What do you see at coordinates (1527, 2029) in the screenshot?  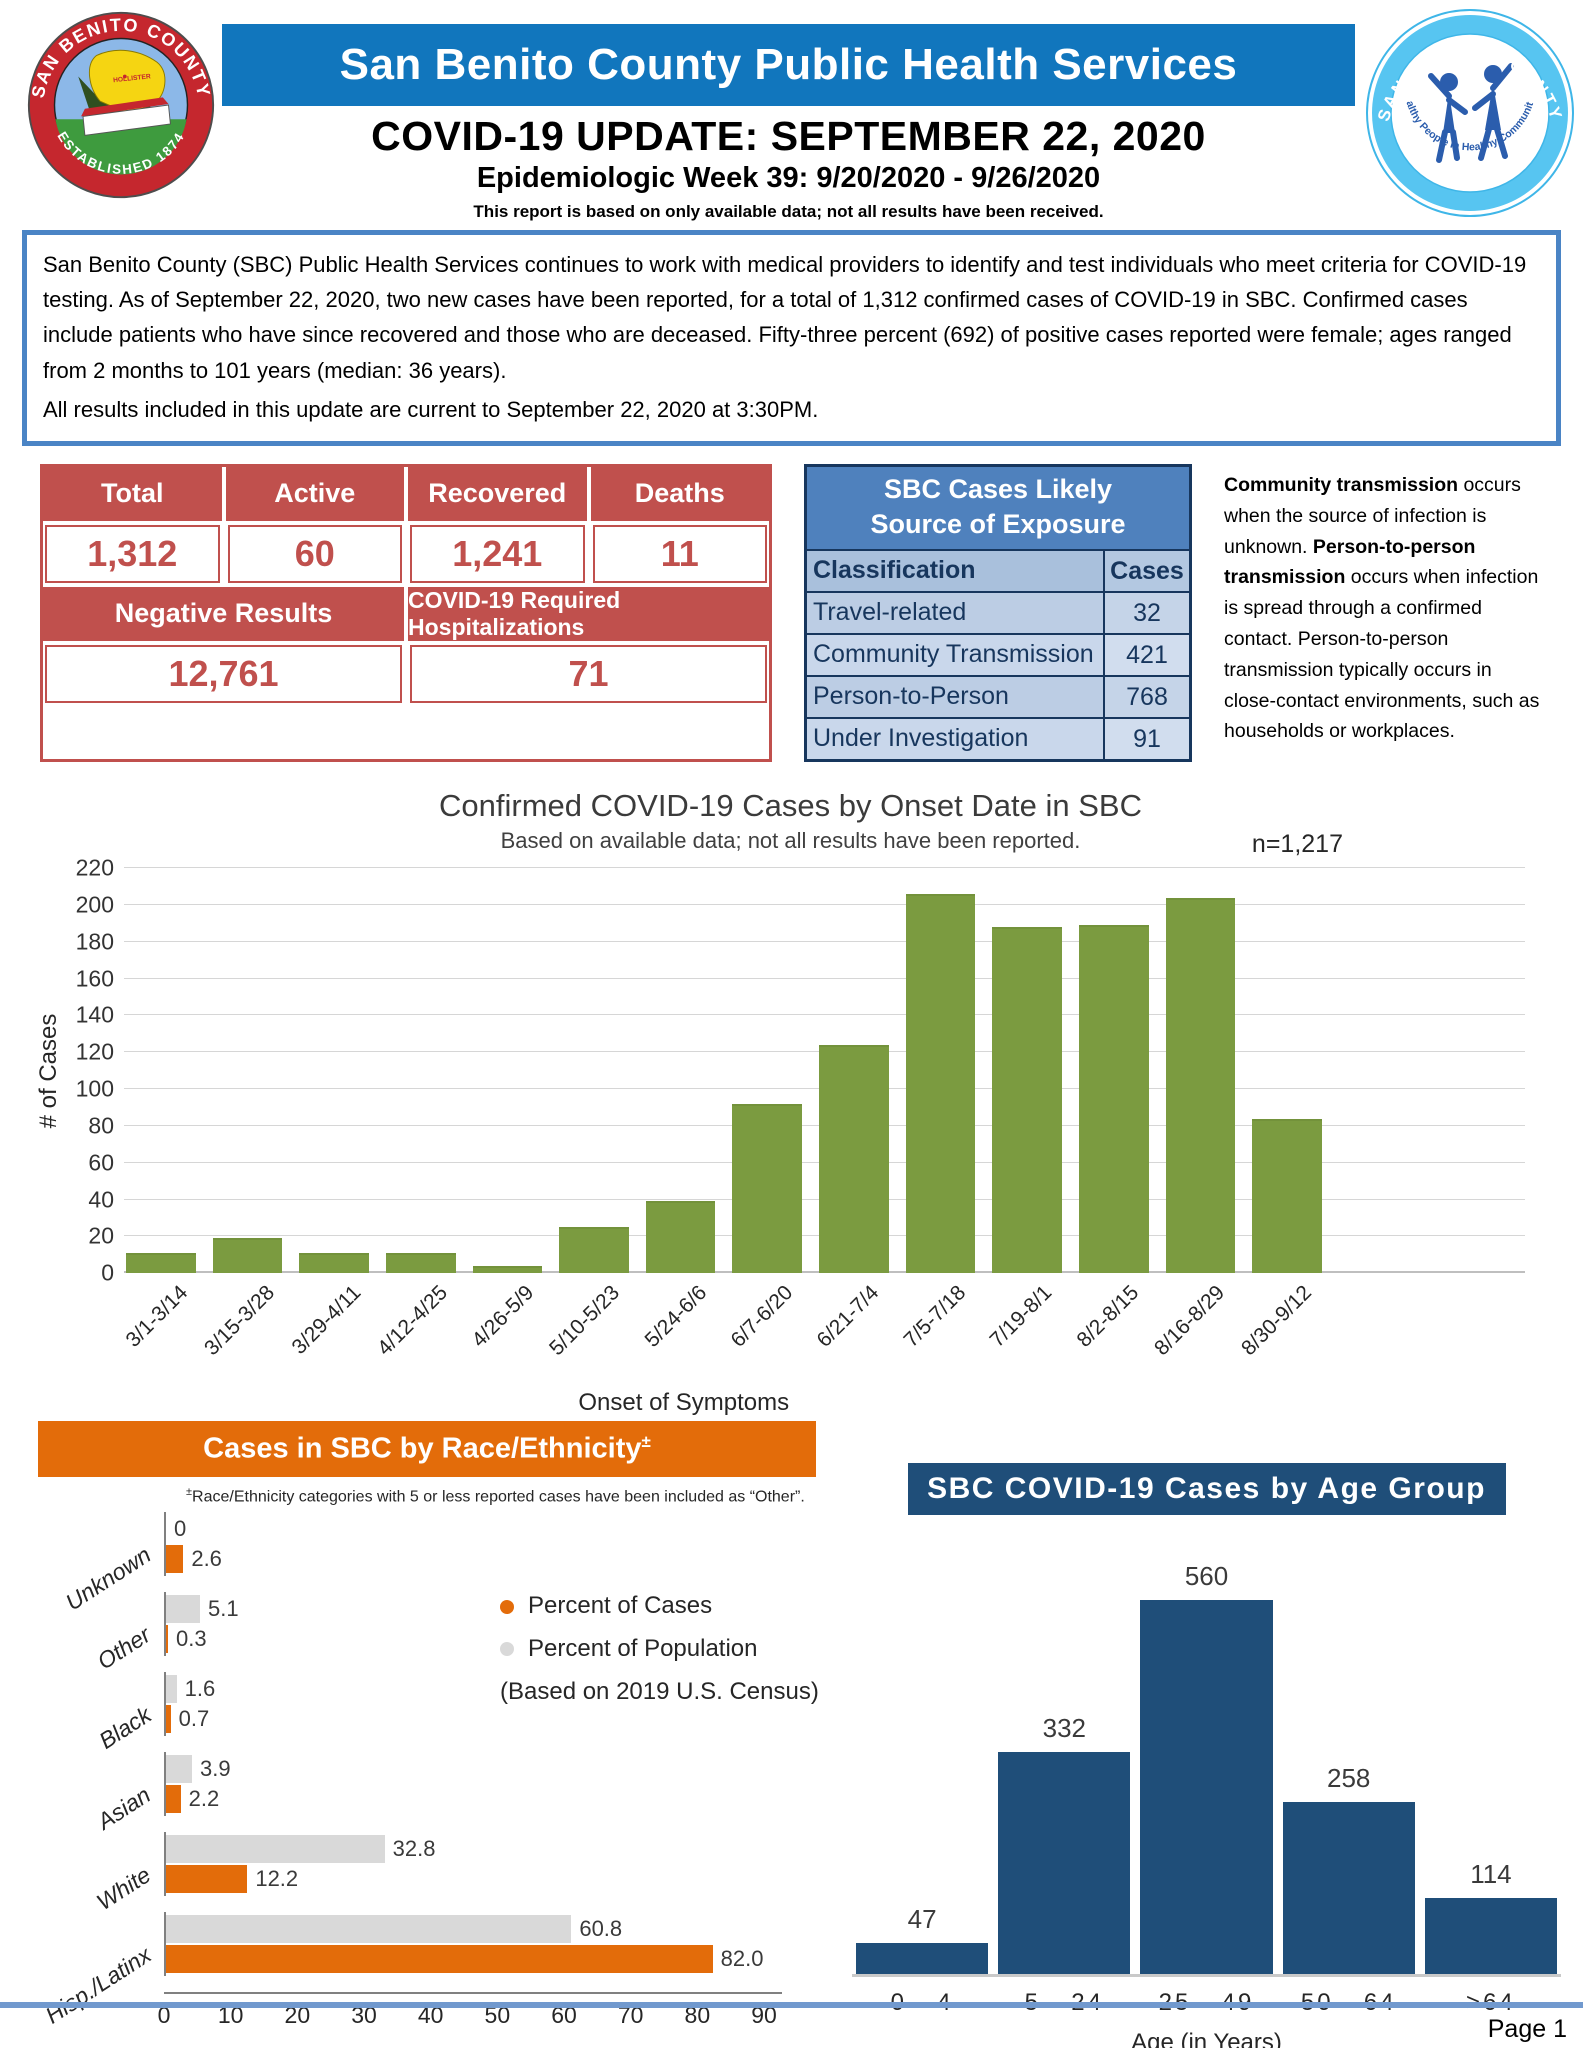 I see `page-number: Page 1` at bounding box center [1527, 2029].